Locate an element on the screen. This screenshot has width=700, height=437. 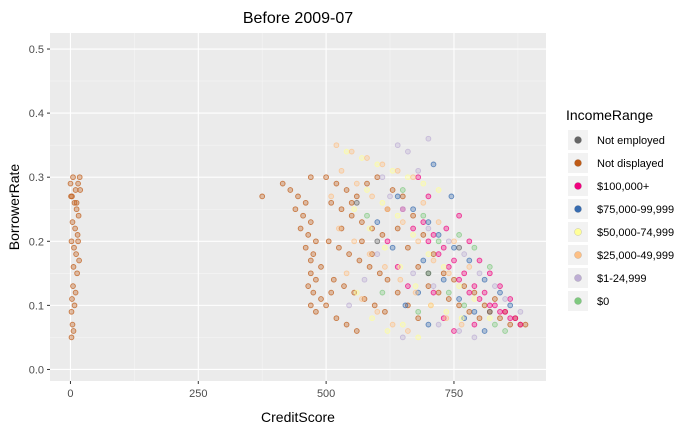
x-tick-label: 250 is located at coordinates (198, 394).